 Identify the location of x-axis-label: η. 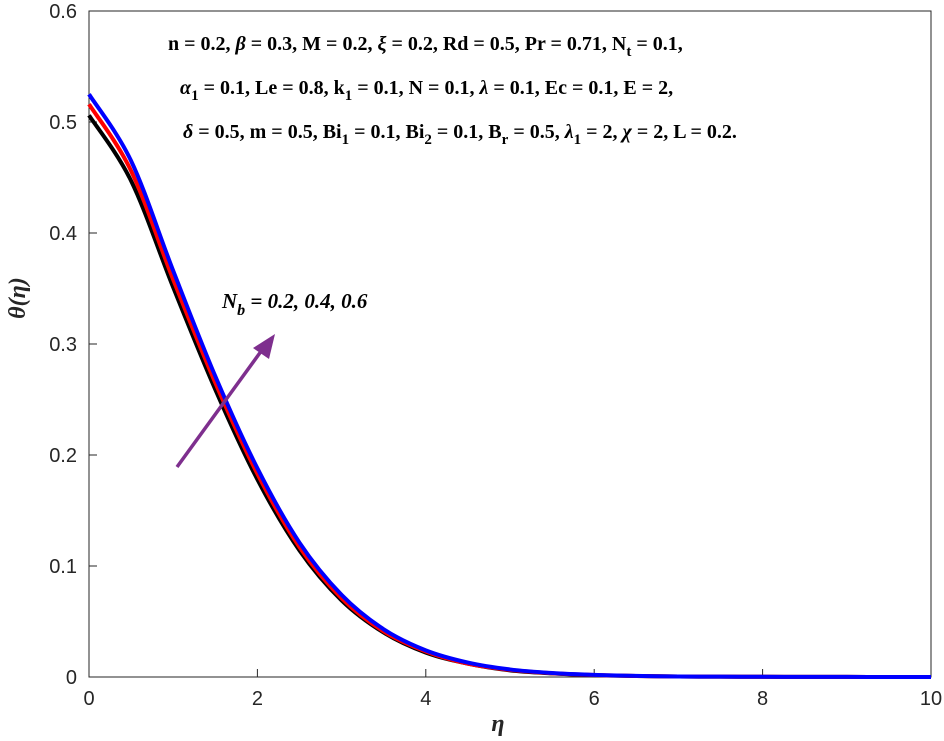
(497, 724).